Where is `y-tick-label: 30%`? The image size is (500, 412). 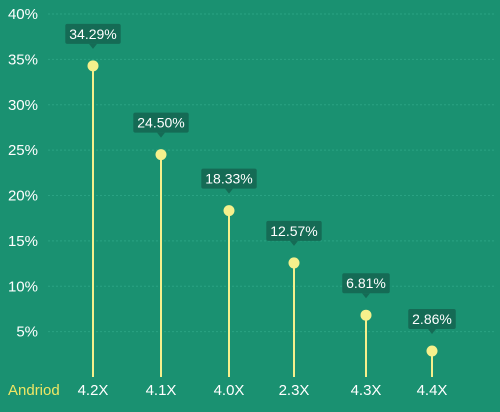 y-tick-label: 30% is located at coordinates (23, 105).